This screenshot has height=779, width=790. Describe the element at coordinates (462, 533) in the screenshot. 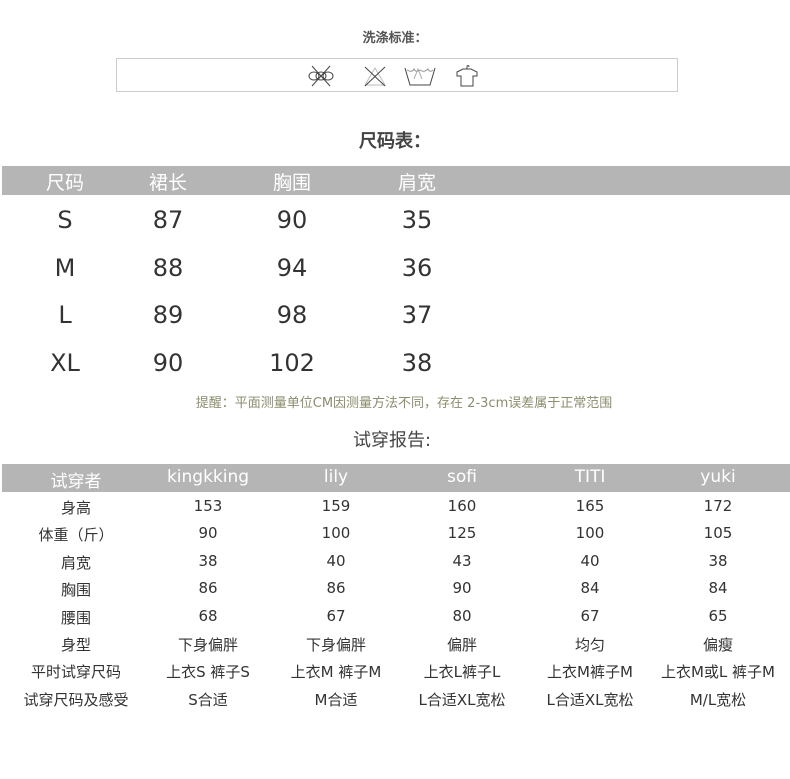

I see `fit-cell: 125` at that location.